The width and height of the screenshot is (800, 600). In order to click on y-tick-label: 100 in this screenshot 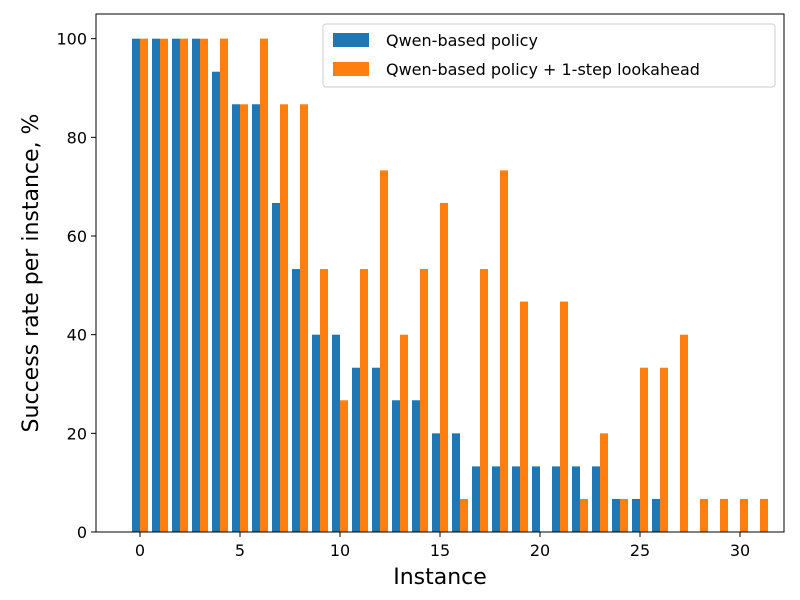, I will do `click(71, 39)`.